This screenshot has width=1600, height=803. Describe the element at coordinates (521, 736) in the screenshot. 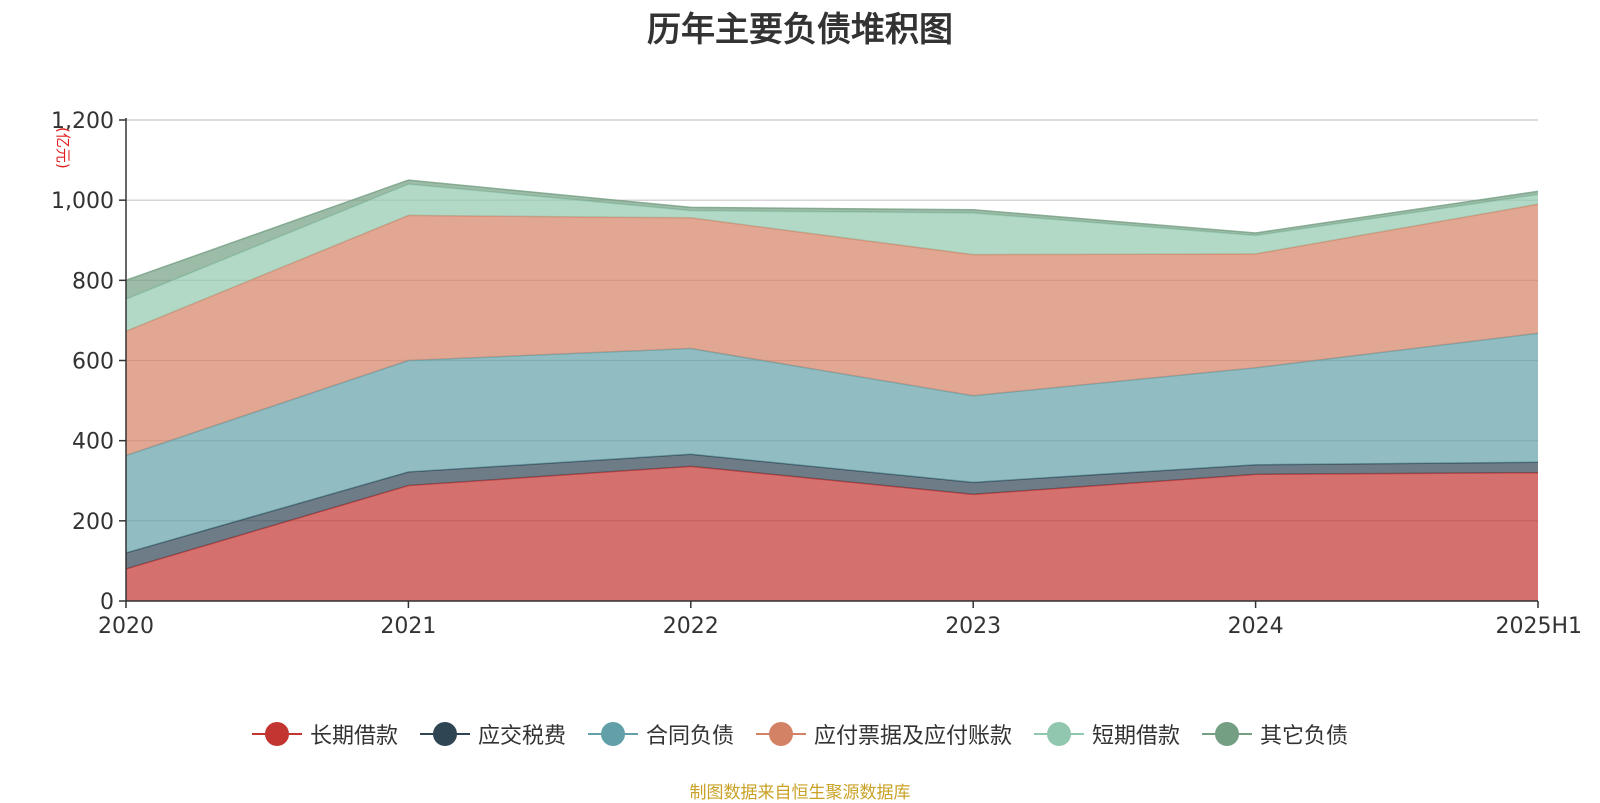

I see `legend-label: 应交税费` at that location.